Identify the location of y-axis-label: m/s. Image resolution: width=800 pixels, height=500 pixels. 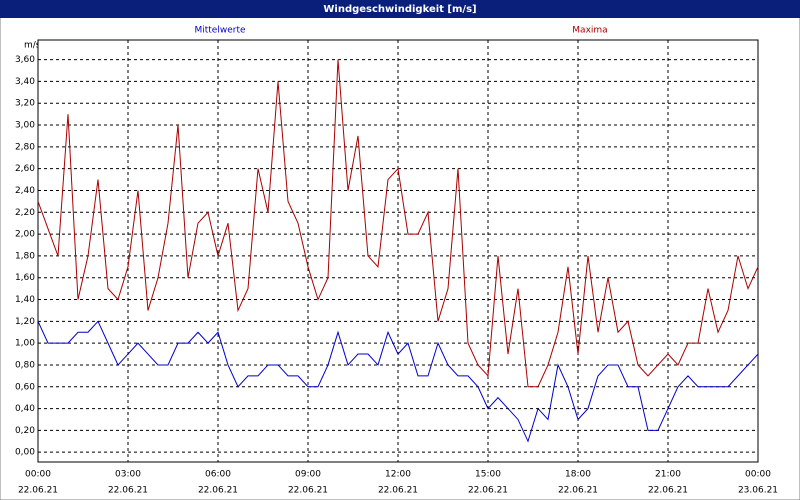
(32, 46).